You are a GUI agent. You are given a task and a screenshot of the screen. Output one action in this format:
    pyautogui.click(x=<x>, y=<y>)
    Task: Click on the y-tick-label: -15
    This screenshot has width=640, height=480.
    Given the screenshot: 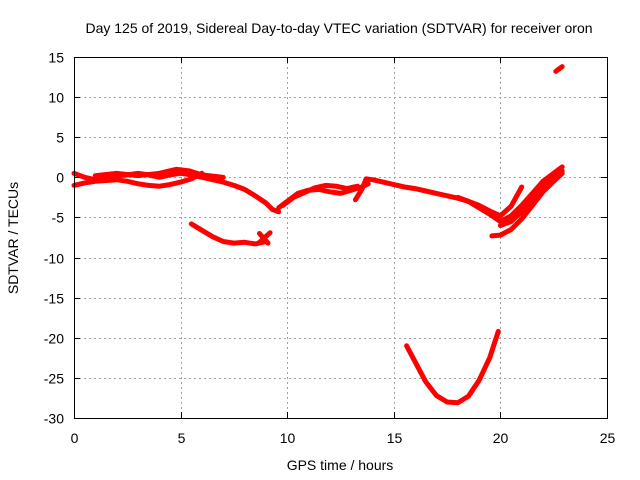 What is the action you would take?
    pyautogui.click(x=54, y=299)
    